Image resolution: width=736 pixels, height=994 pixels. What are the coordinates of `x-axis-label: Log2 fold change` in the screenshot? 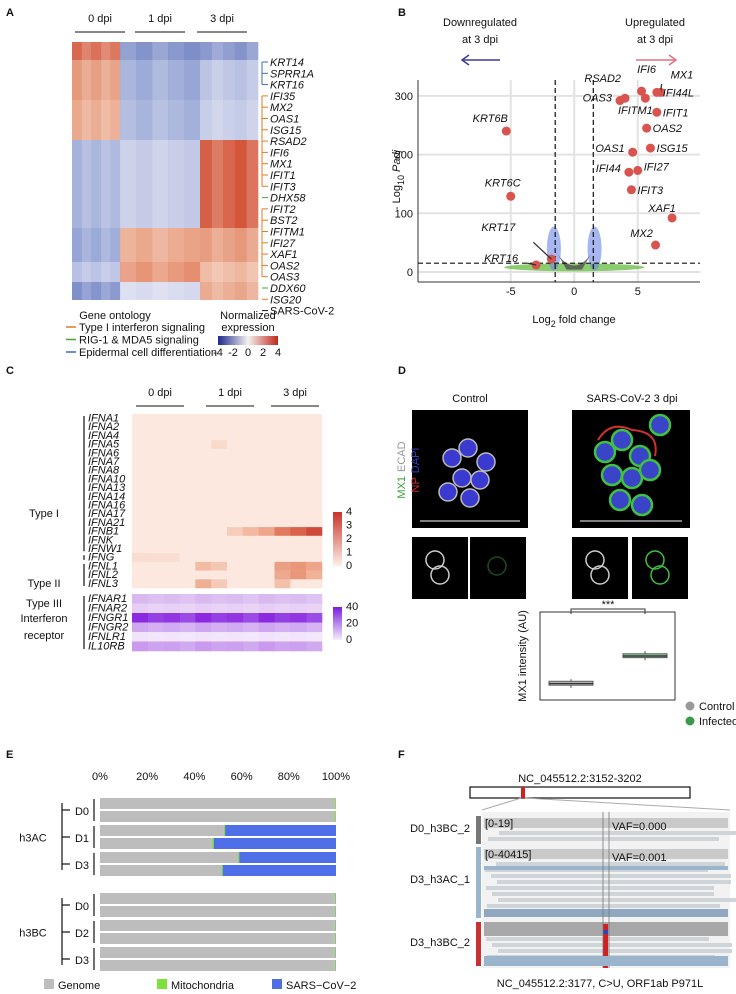 It's located at (573, 321).